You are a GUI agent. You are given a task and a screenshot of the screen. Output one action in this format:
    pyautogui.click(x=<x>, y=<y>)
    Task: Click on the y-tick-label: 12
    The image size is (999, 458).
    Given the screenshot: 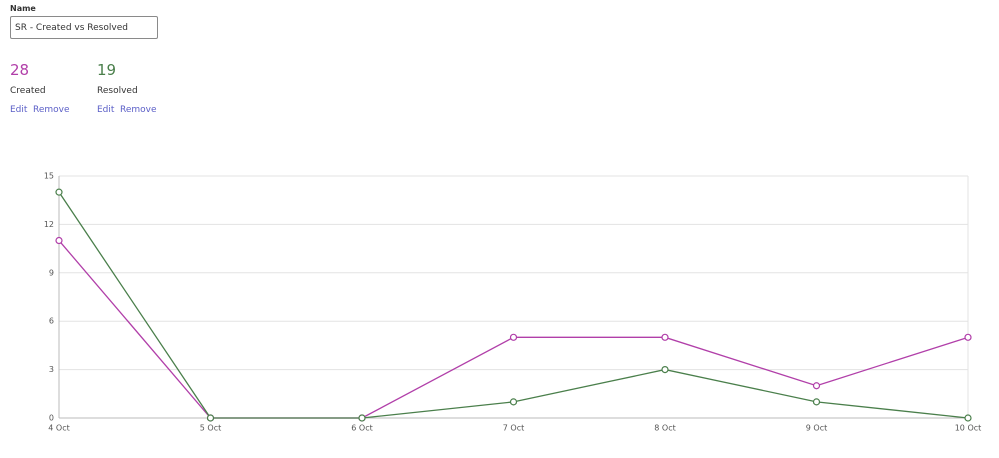 What is the action you would take?
    pyautogui.click(x=49, y=224)
    